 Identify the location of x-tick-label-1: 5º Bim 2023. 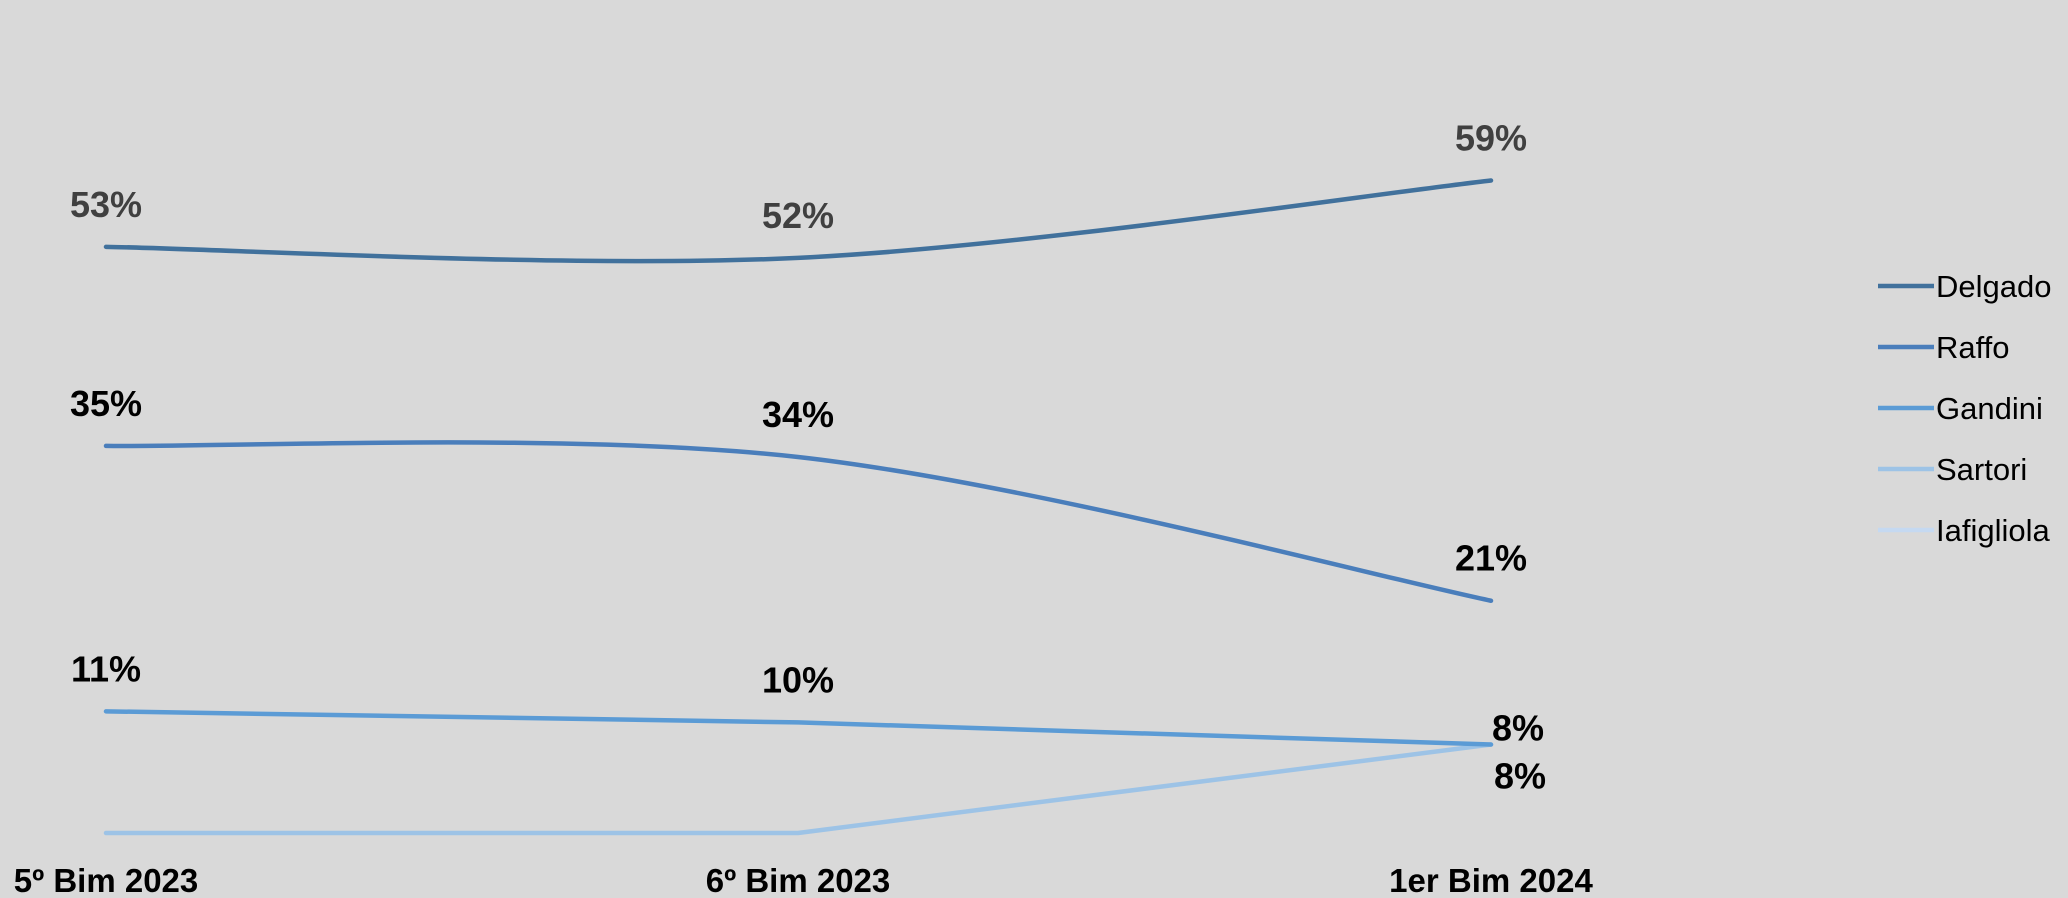
(106, 880).